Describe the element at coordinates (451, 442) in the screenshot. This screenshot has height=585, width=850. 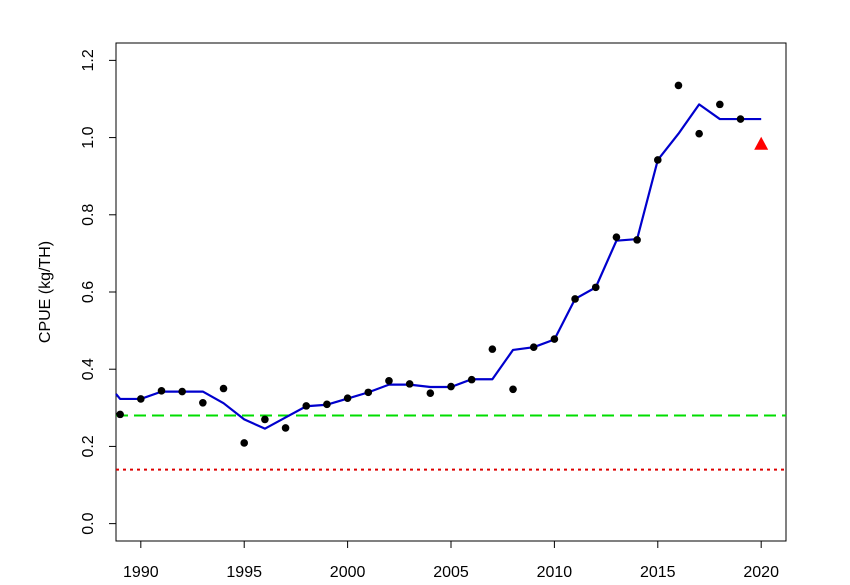
I see `reference-lines` at that location.